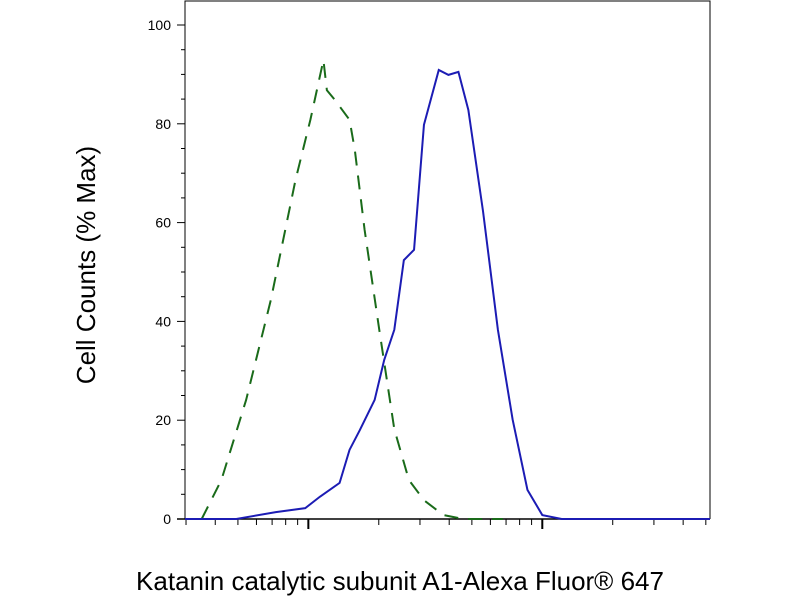  I want to click on y-tick-label: 0, so click(167, 519).